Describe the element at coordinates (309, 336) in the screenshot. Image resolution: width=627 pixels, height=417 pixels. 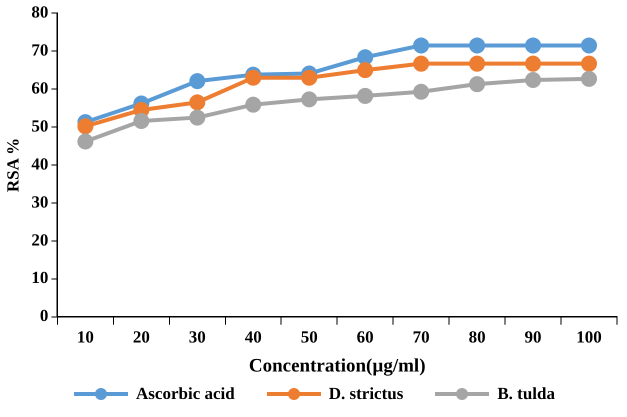
I see `x-tick-label: 50` at that location.